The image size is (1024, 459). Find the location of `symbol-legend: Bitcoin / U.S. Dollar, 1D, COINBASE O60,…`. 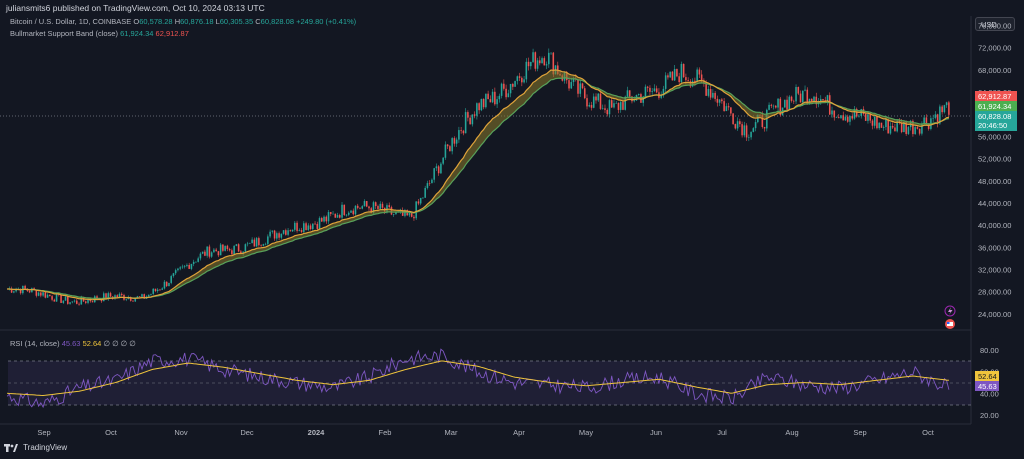

symbol-legend: Bitcoin / U.S. Dollar, 1D, COINBASE O60,… is located at coordinates (183, 21).